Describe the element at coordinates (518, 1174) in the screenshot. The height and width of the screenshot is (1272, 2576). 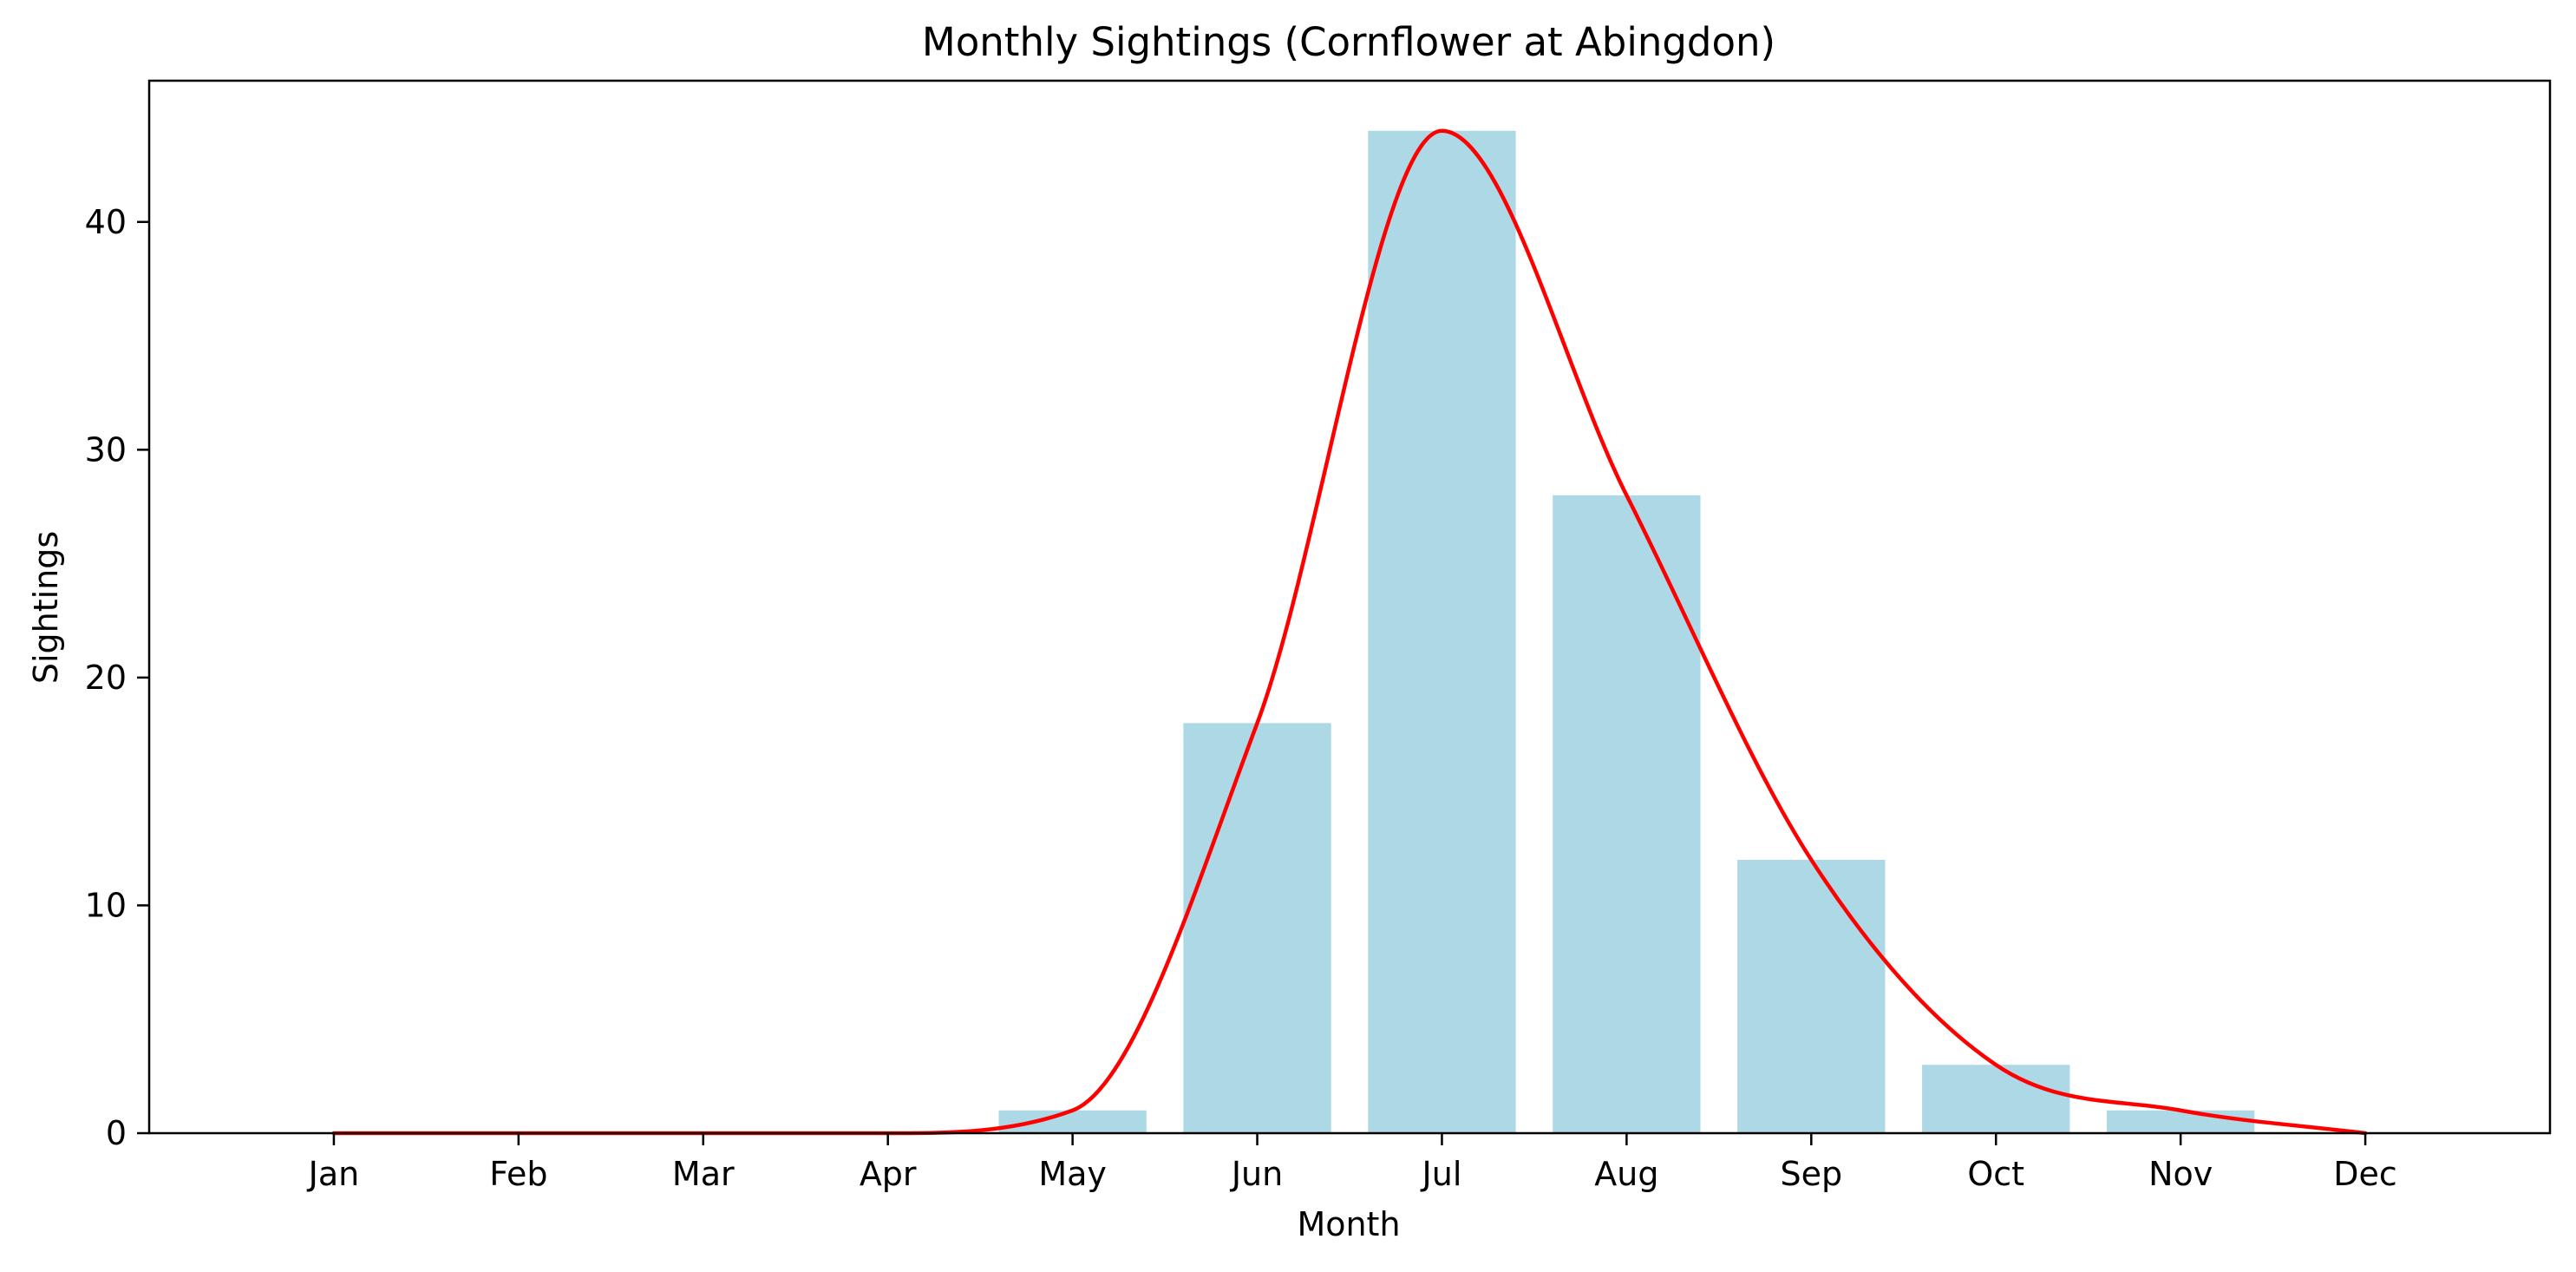
I see `x-tick-label-feb: Feb` at that location.